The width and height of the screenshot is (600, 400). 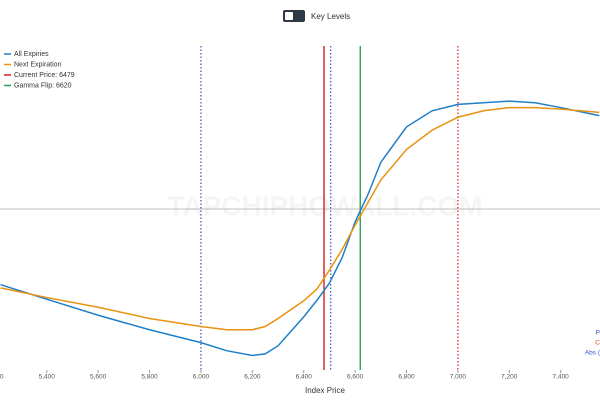 I want to click on legend-label: All Expiries, so click(x=31, y=54).